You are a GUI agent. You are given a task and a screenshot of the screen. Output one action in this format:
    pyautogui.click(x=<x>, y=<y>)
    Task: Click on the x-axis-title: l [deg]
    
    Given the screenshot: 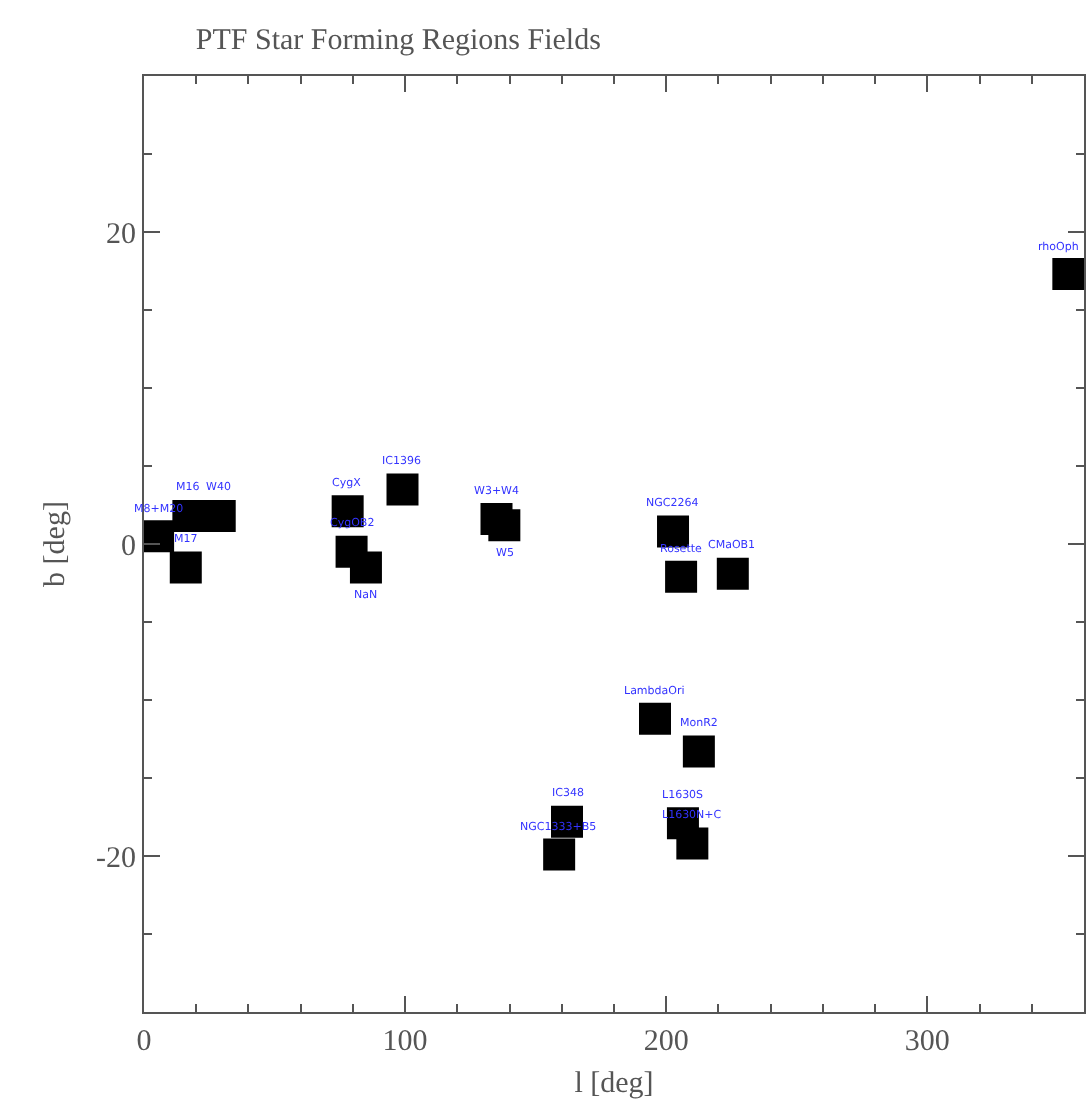 What is the action you would take?
    pyautogui.click(x=614, y=1084)
    